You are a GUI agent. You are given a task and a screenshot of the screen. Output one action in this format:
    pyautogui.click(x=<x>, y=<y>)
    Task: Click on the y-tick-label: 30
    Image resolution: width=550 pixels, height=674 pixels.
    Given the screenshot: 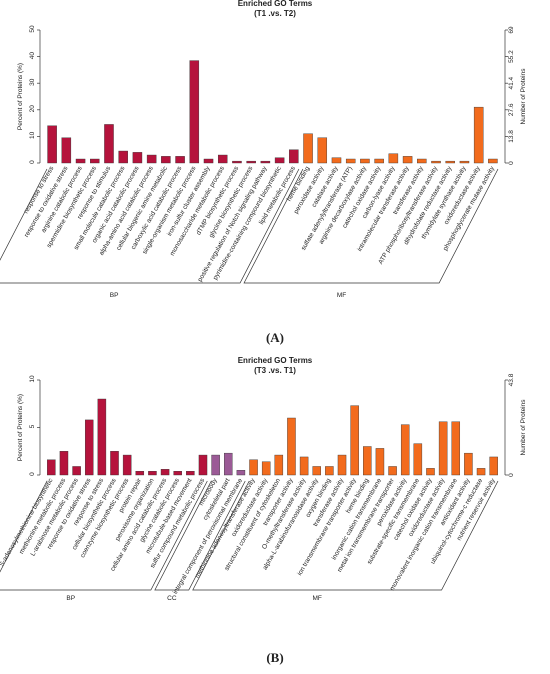 What is the action you would take?
    pyautogui.click(x=32, y=82)
    